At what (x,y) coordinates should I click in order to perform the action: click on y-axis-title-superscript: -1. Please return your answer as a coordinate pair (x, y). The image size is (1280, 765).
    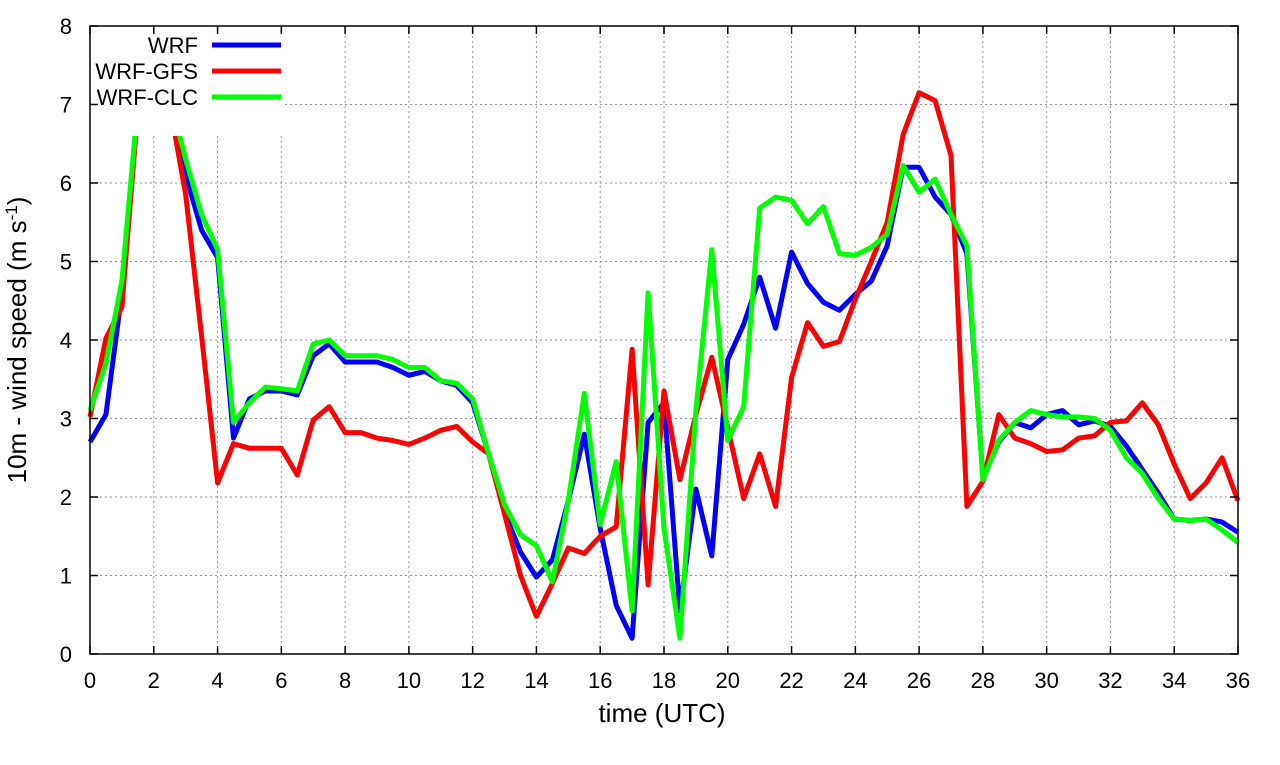
    Looking at the image, I should click on (11, 212).